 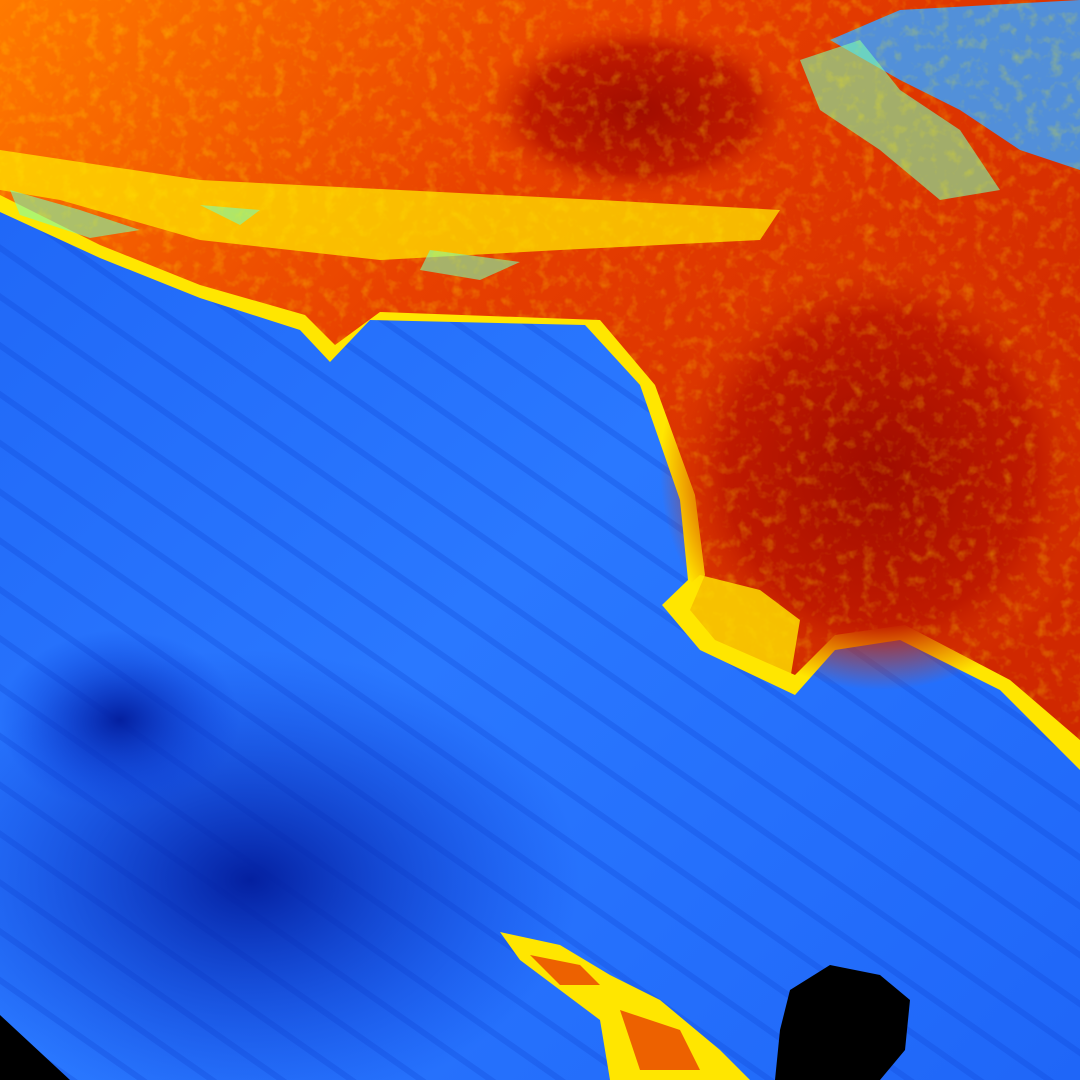 I want to click on no-data-patch, so click(x=842, y=1022).